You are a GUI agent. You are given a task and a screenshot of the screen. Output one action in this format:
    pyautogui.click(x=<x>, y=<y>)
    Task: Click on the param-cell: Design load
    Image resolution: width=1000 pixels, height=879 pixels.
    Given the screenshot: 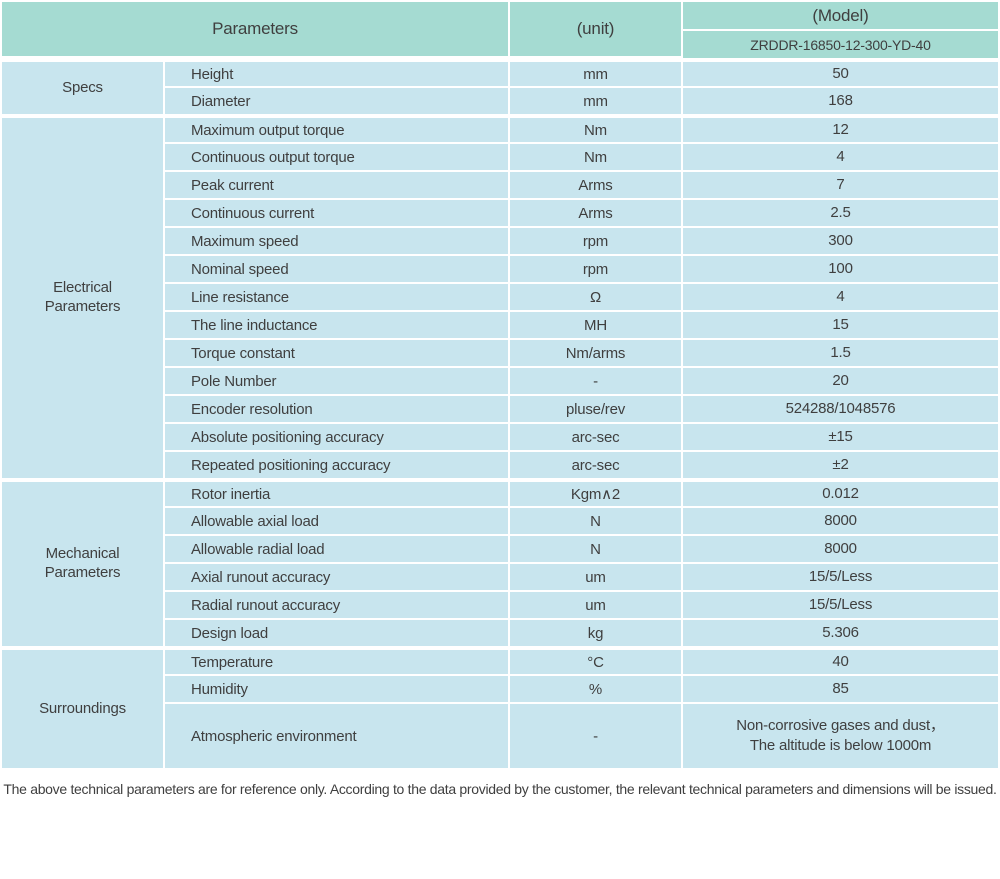 What is the action you would take?
    pyautogui.click(x=337, y=634)
    